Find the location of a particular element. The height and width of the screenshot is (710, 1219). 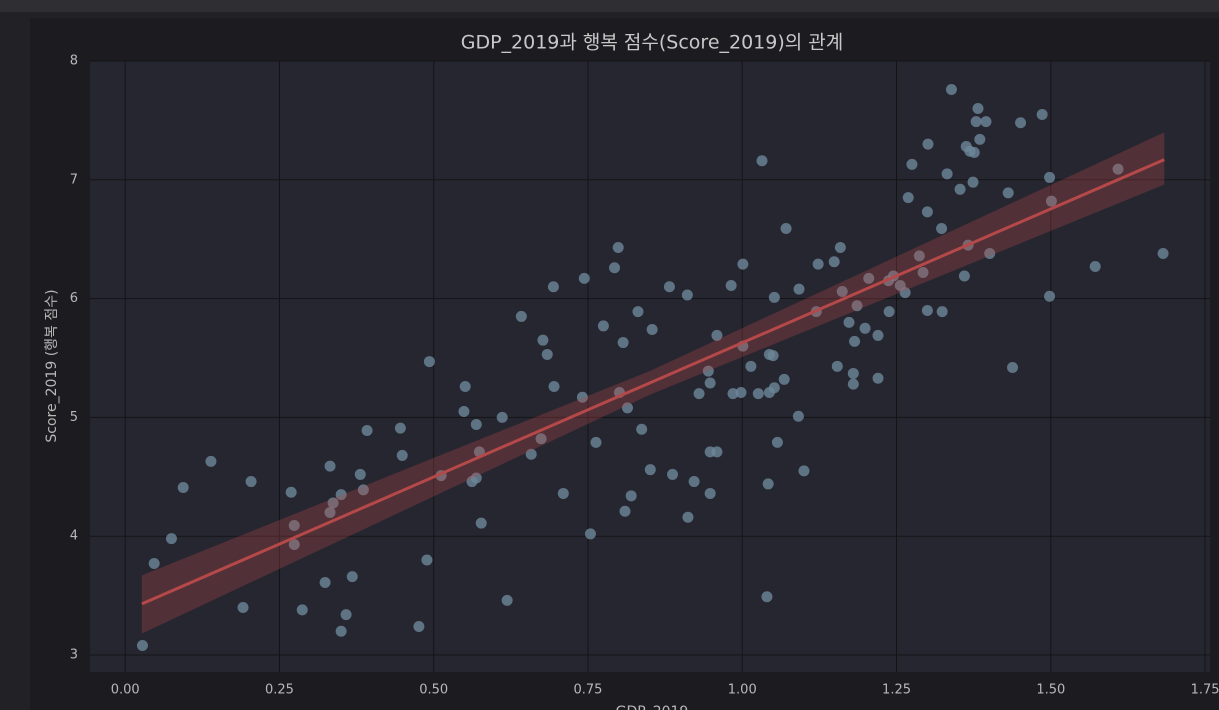

y-tick-label: 5 is located at coordinates (74, 417).